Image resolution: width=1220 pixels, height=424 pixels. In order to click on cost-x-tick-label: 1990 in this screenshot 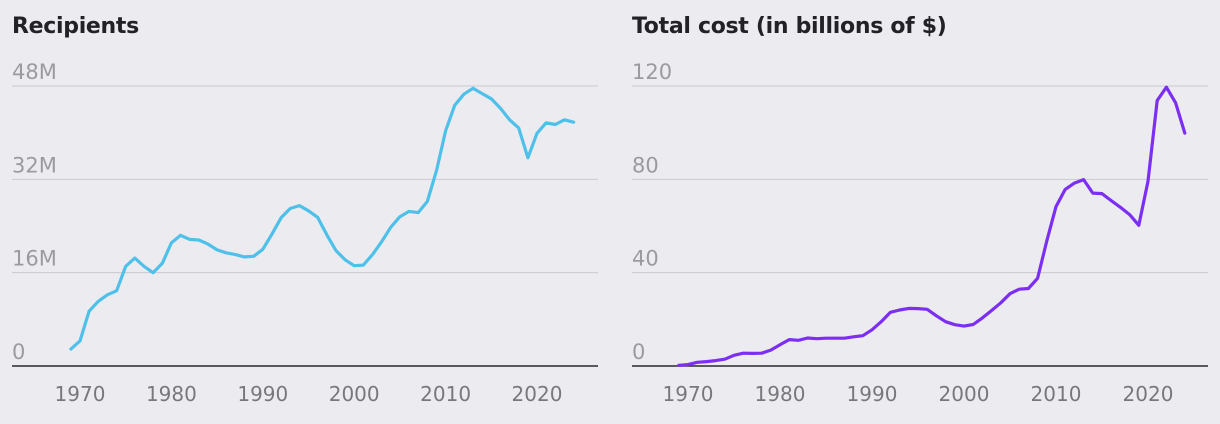, I will do `click(872, 394)`.